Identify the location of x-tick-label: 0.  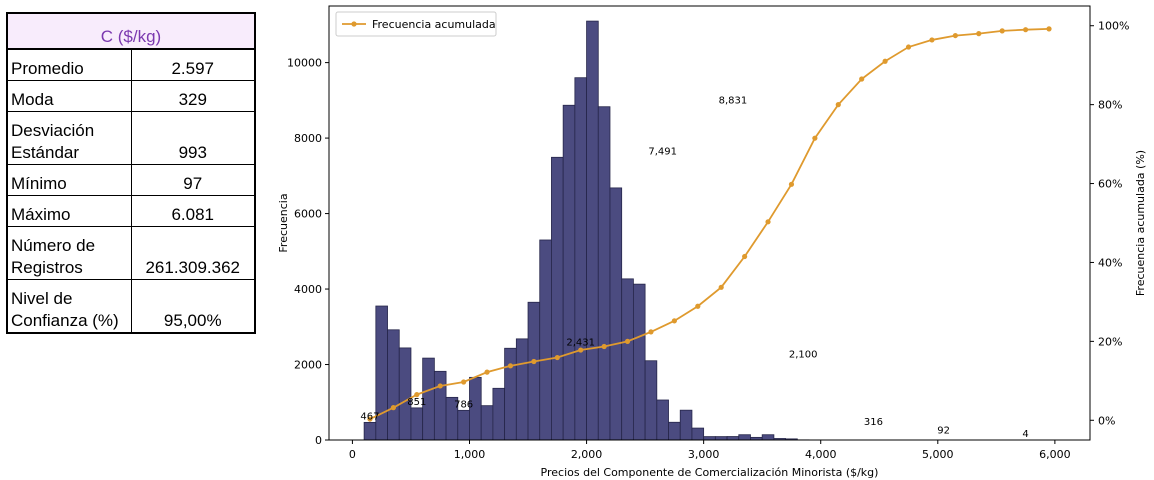
(352, 454).